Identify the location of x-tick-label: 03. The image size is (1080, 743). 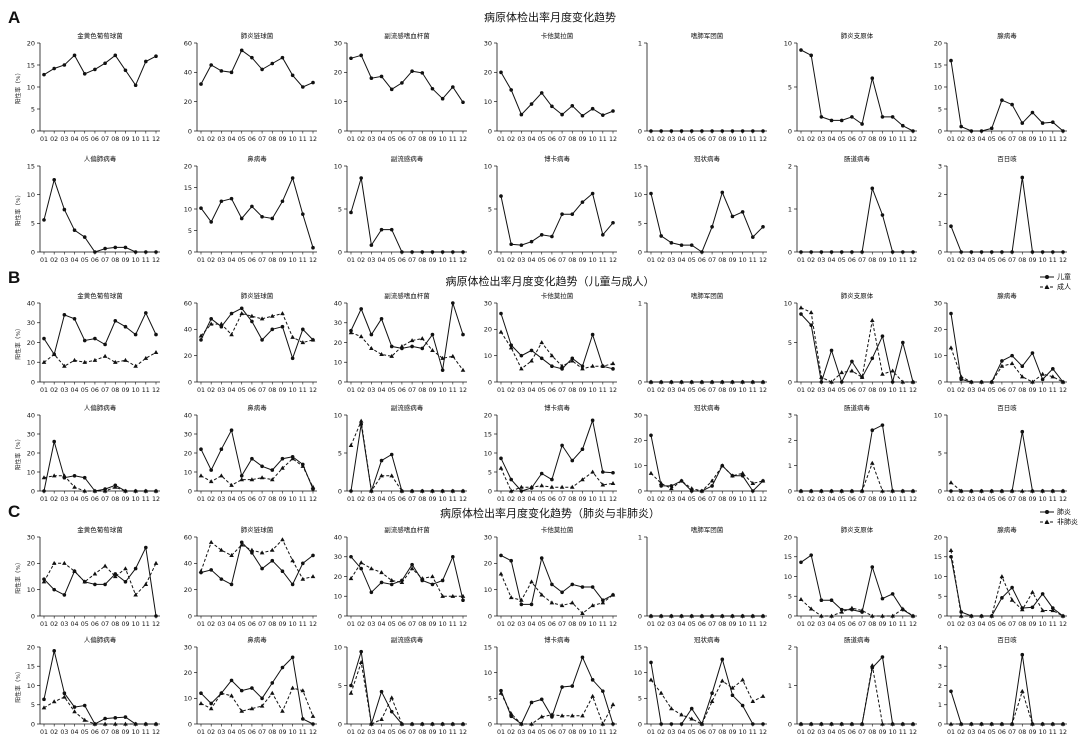
(671, 390).